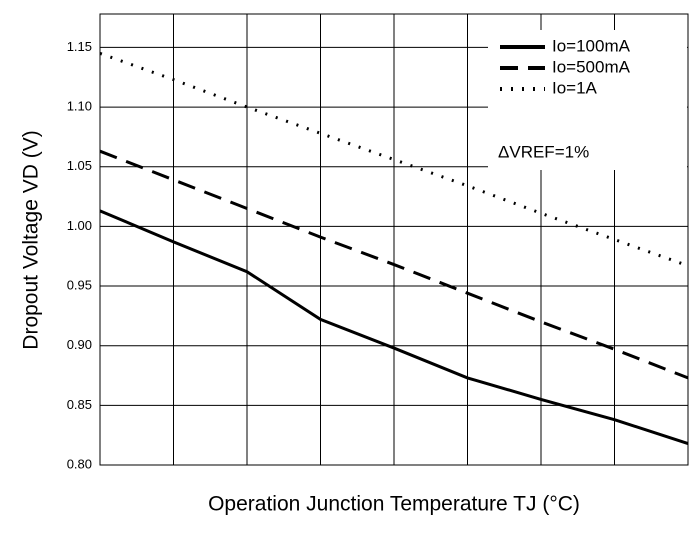  Describe the element at coordinates (543, 151) in the screenshot. I see `annotation: ΔVREF=1%` at that location.